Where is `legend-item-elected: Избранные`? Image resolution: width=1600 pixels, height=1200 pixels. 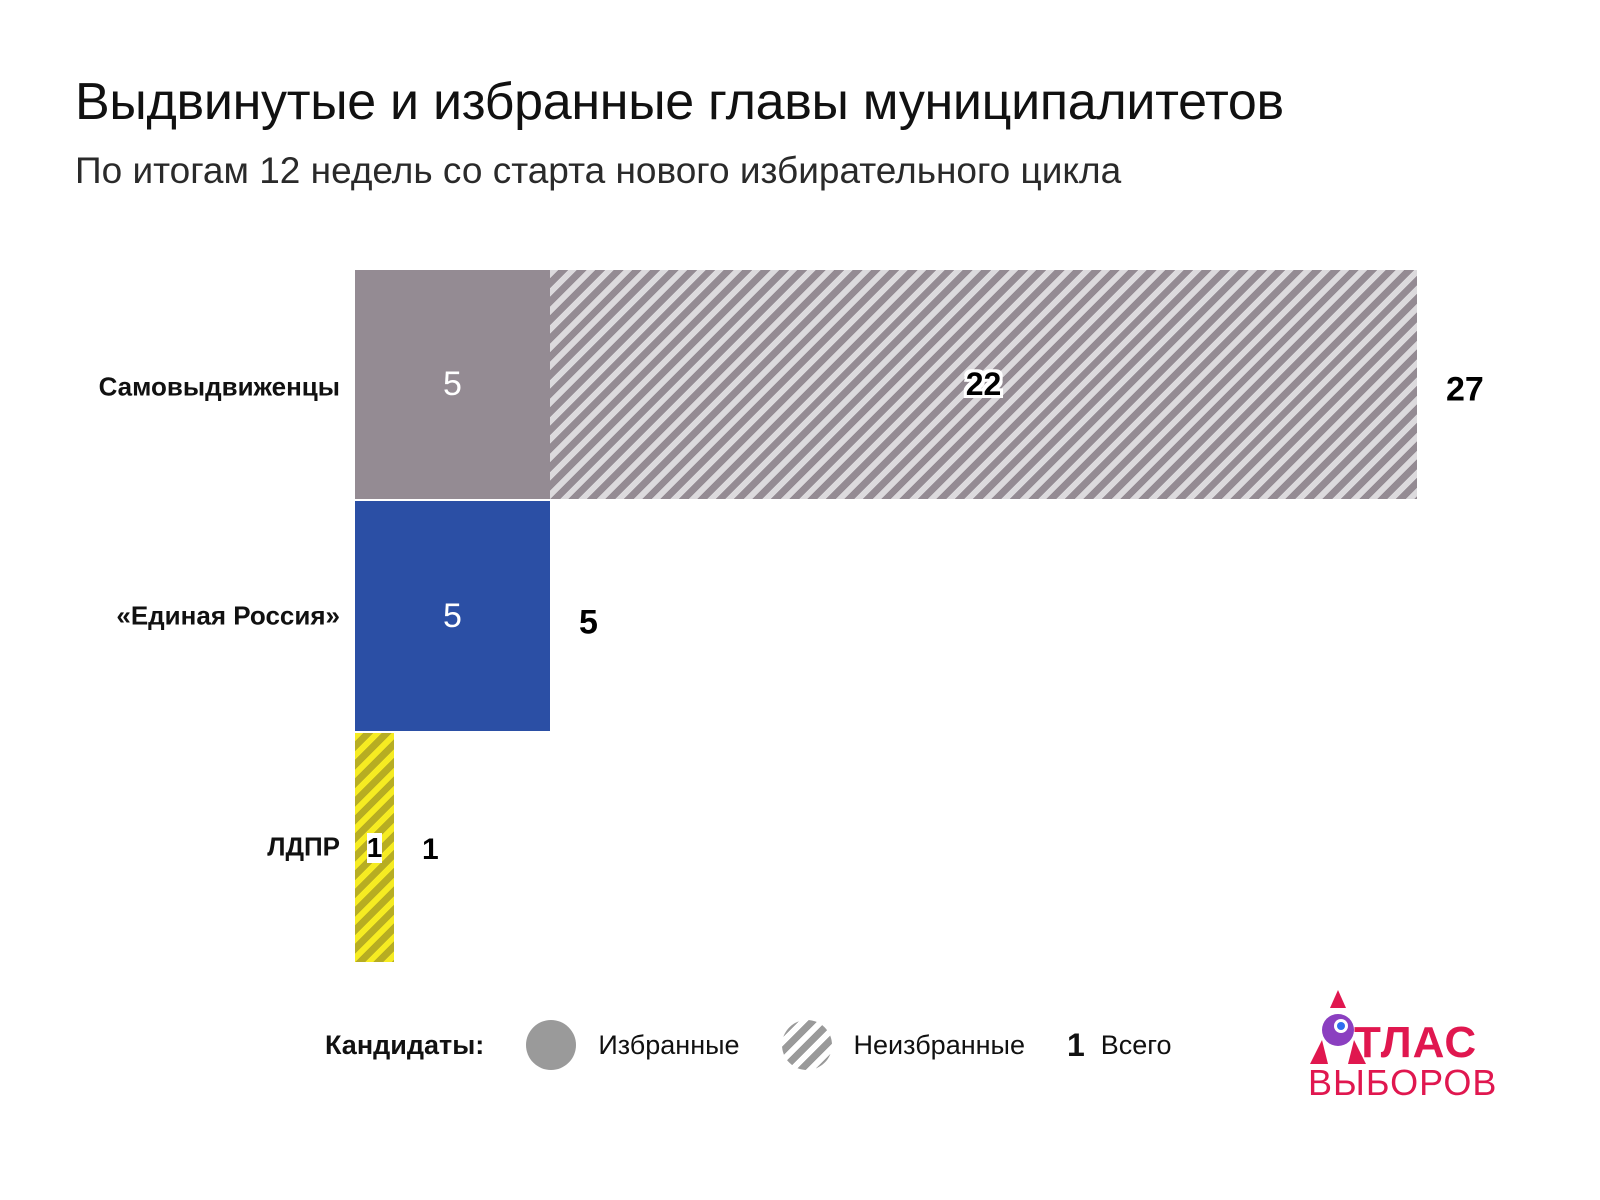 legend-item-elected: Избранные is located at coordinates (669, 1044).